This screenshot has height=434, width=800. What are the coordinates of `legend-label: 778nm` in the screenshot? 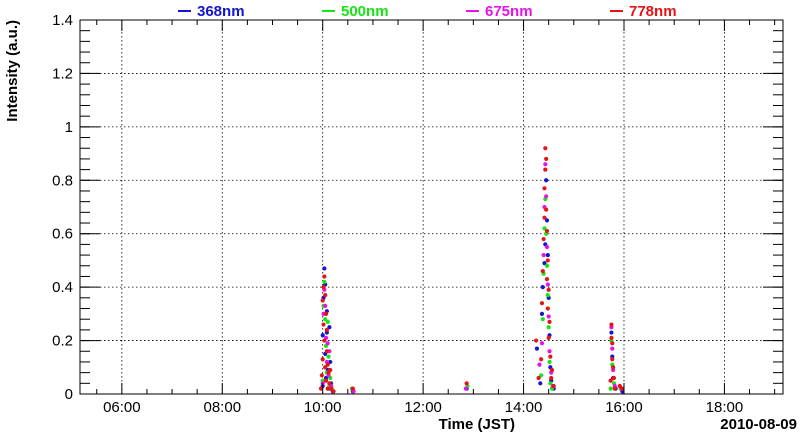 It's located at (653, 11).